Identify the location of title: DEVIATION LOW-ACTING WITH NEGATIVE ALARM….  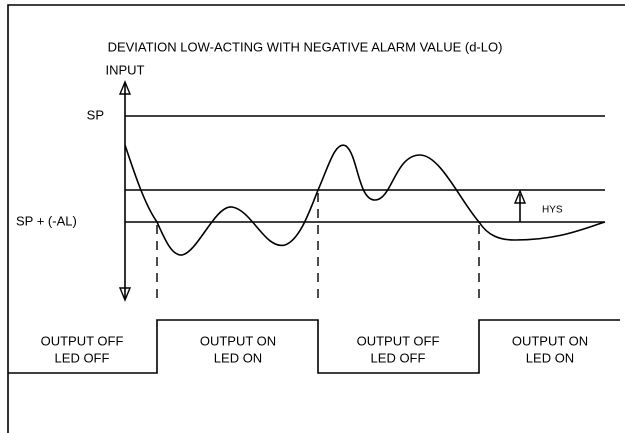
(305, 46).